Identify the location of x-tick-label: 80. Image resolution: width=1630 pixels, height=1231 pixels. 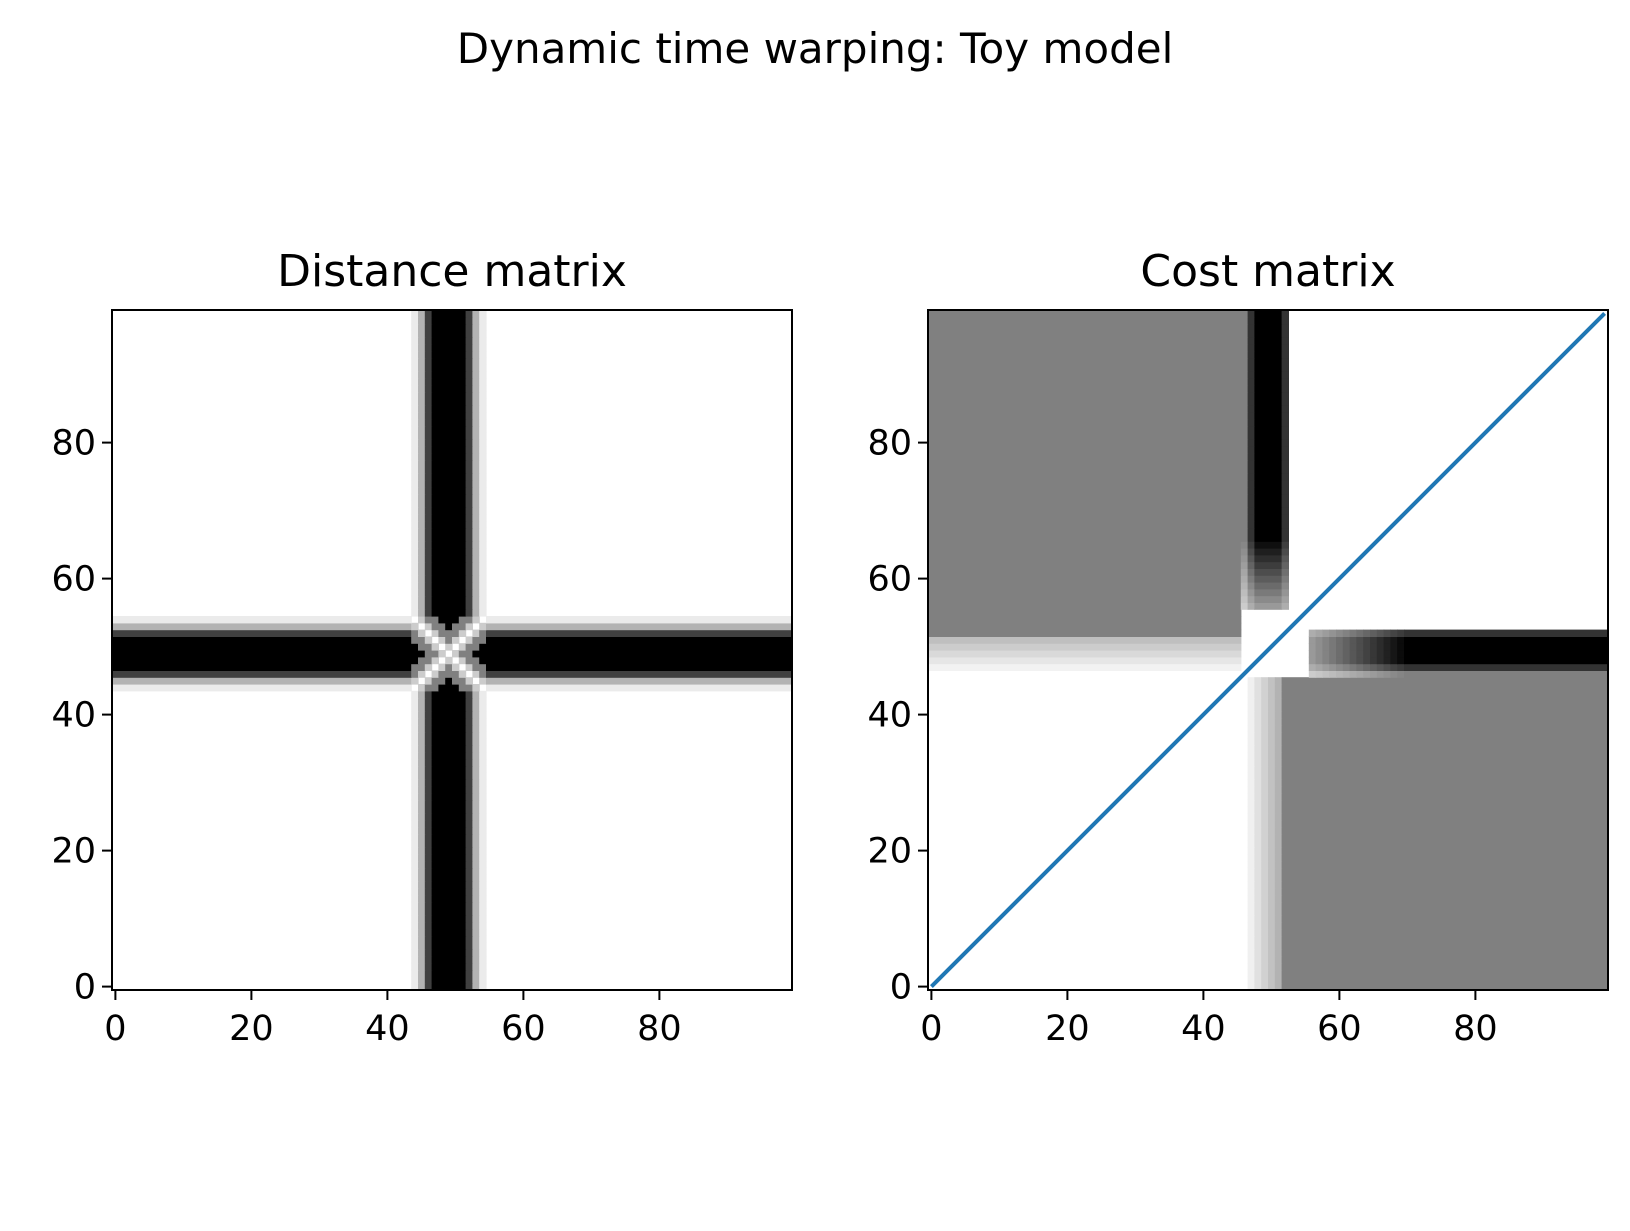
(1475, 1029).